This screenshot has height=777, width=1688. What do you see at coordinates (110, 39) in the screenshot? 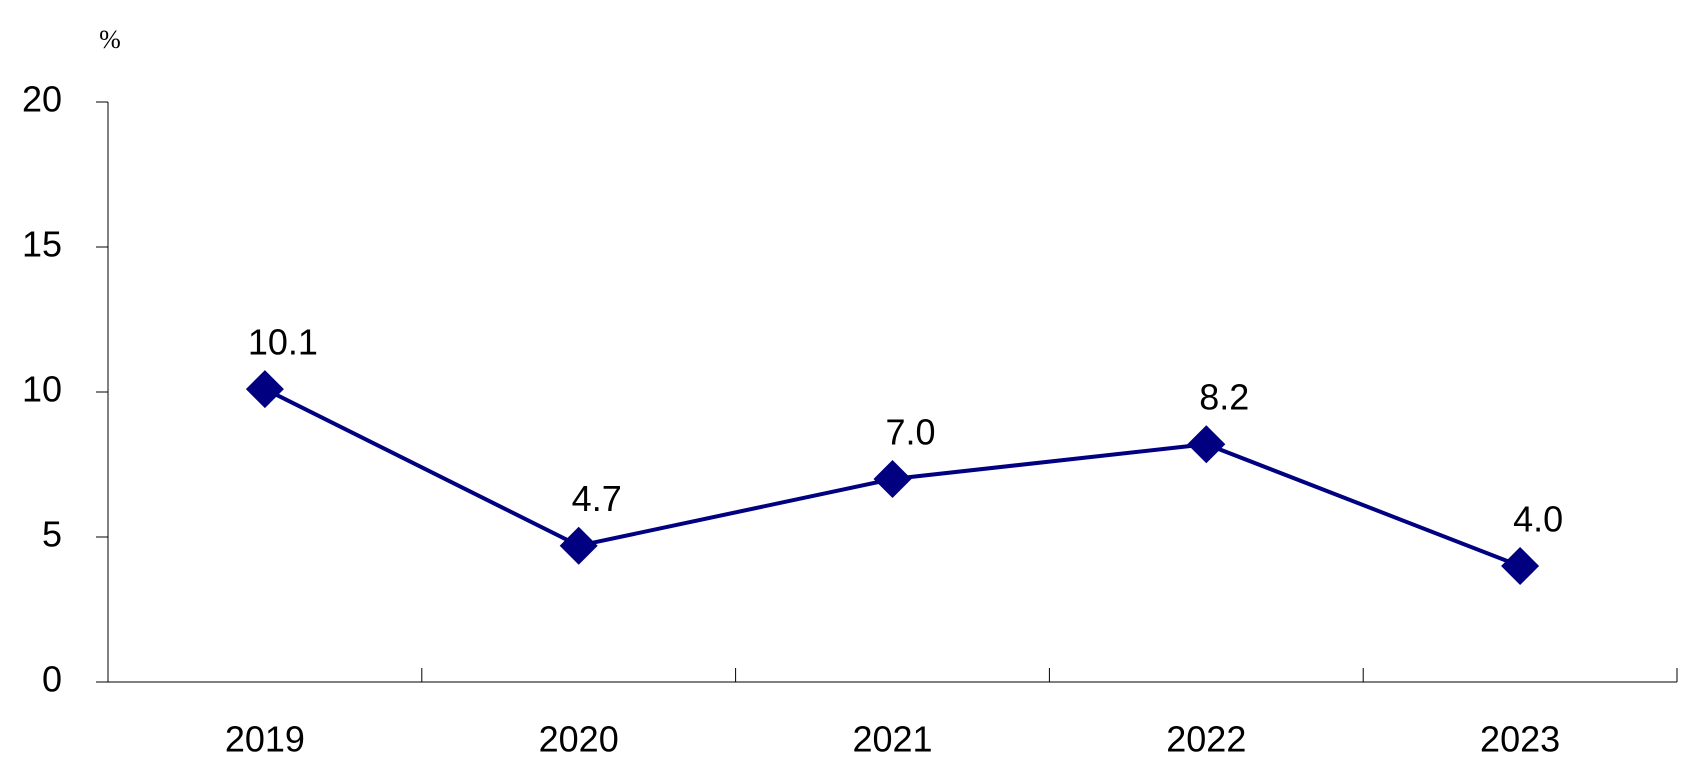
I see `y-unit: %` at bounding box center [110, 39].